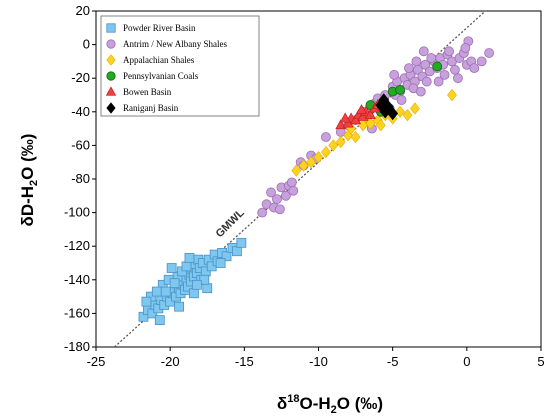  What do you see at coordinates (393, 361) in the screenshot?
I see `x-tick-label: -5` at bounding box center [393, 361].